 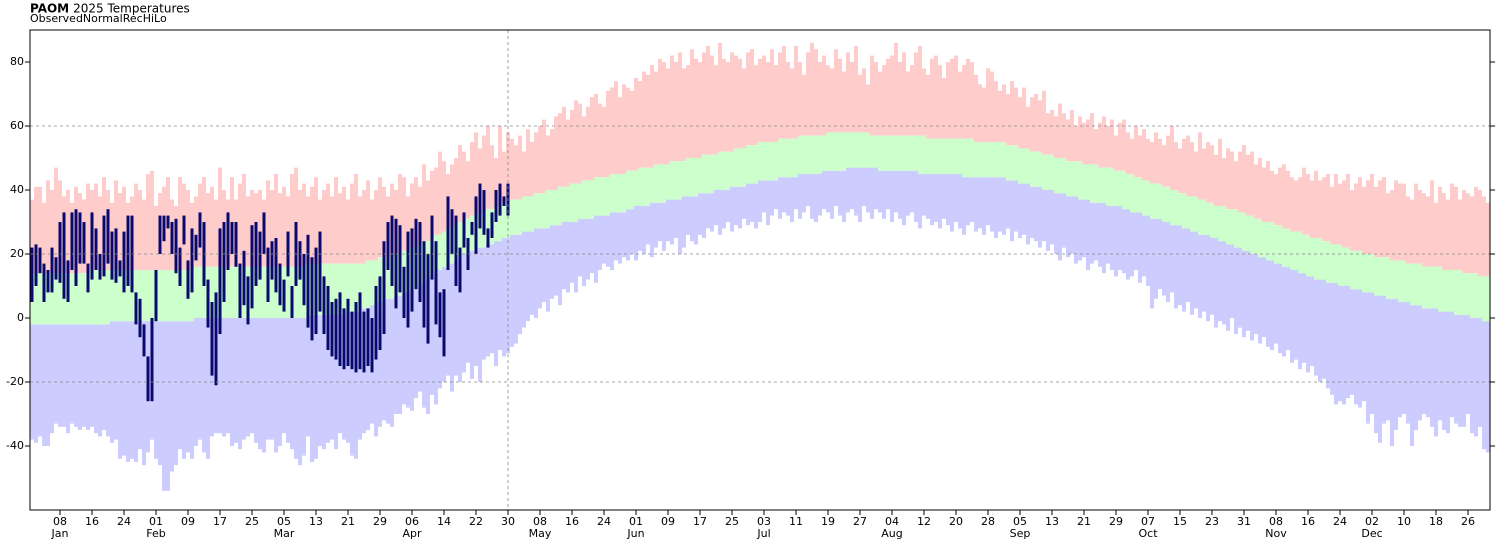 I want to click on month-label: Jul, so click(x=763, y=533).